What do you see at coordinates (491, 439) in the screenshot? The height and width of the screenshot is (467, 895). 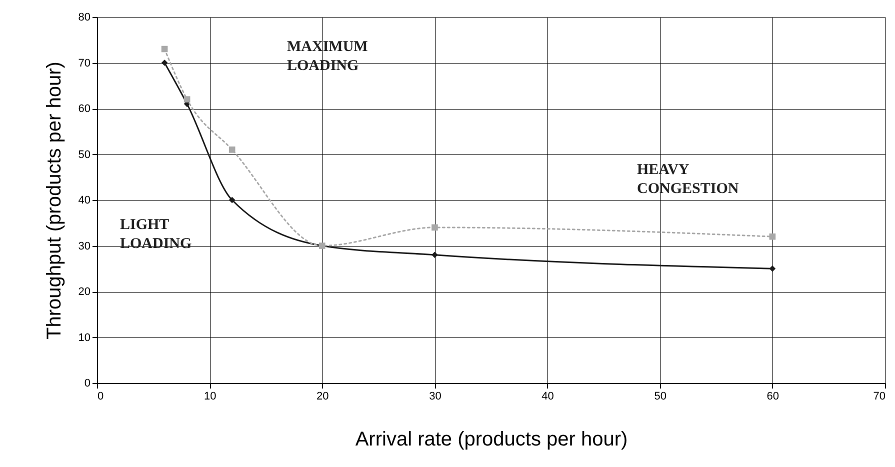 I see `x-axis-title: Arrival rate (products per hour)` at bounding box center [491, 439].